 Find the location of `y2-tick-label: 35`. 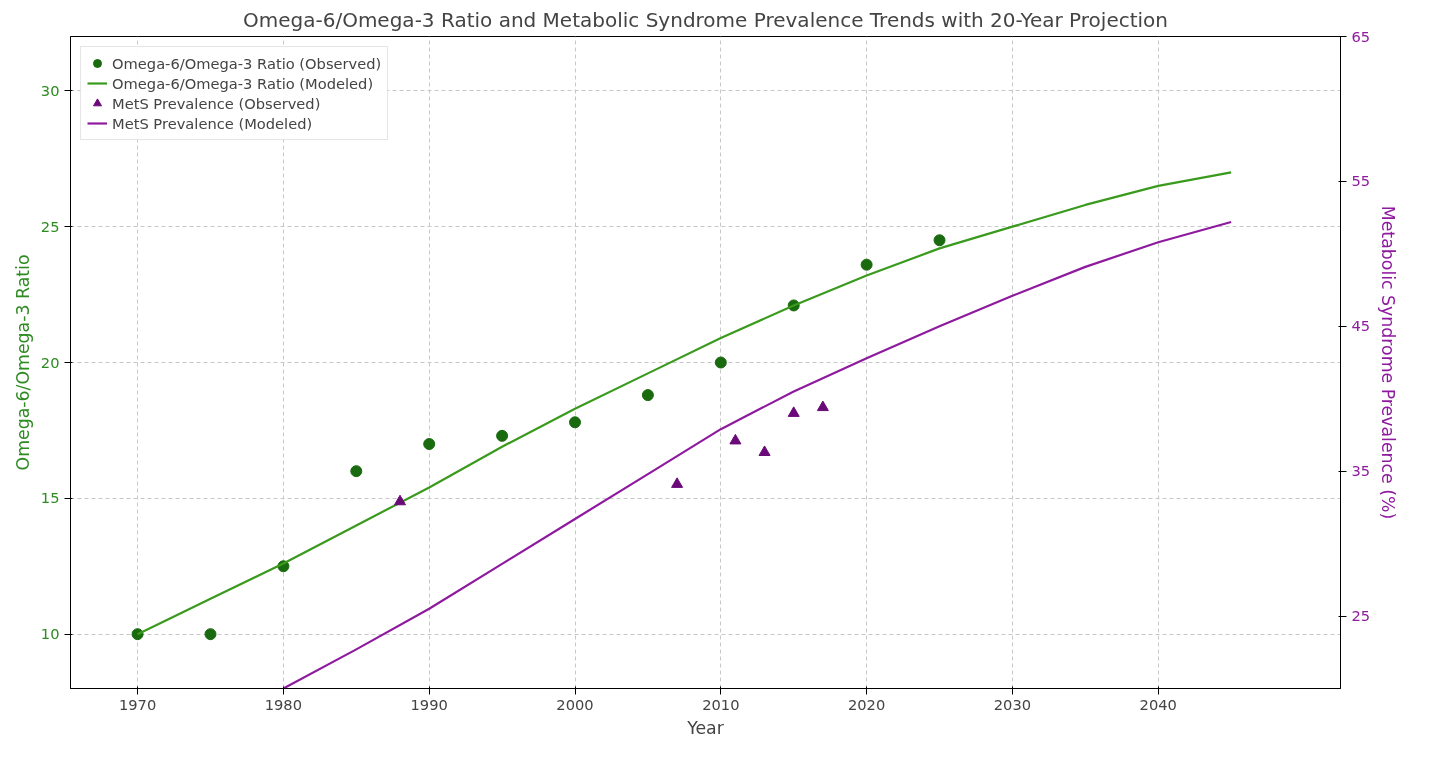

y2-tick-label: 35 is located at coordinates (1361, 471).